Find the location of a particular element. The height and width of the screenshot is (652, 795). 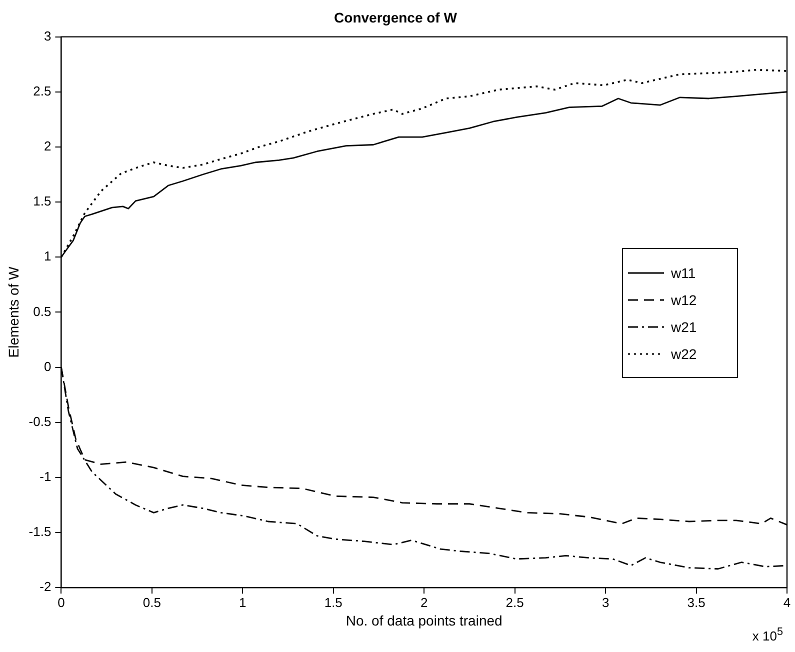

y-tick-label: -1.5 is located at coordinates (40, 532).